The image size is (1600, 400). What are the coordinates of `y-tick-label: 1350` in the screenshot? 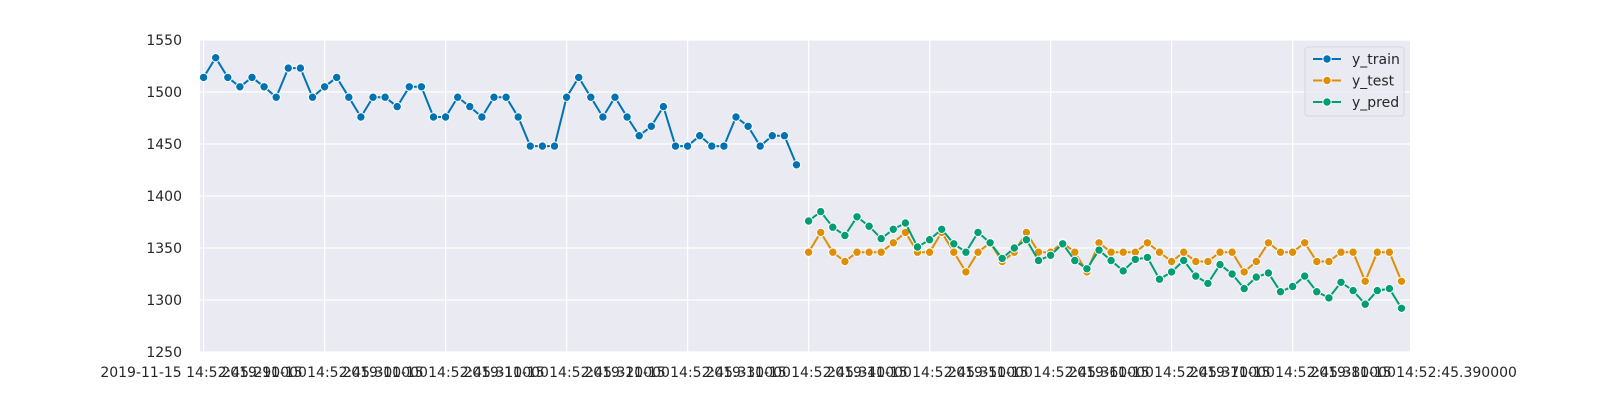 It's located at (164, 249).